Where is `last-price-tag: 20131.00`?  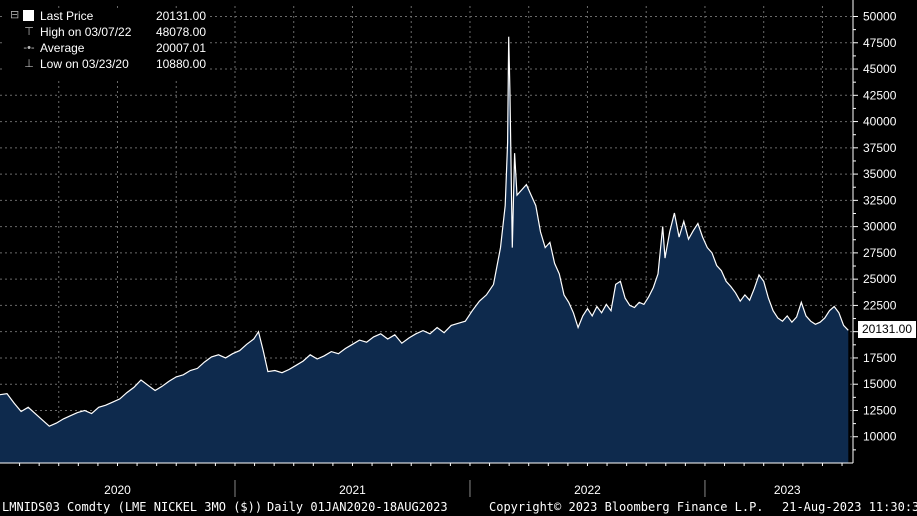
last-price-tag: 20131.00 is located at coordinates (887, 329).